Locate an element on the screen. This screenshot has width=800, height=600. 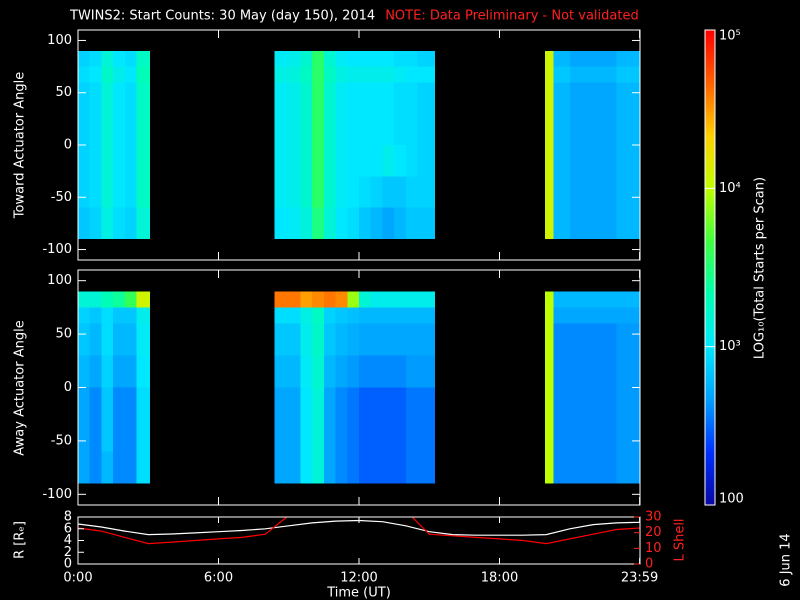
y-tick-label: 8 is located at coordinates (68, 517).